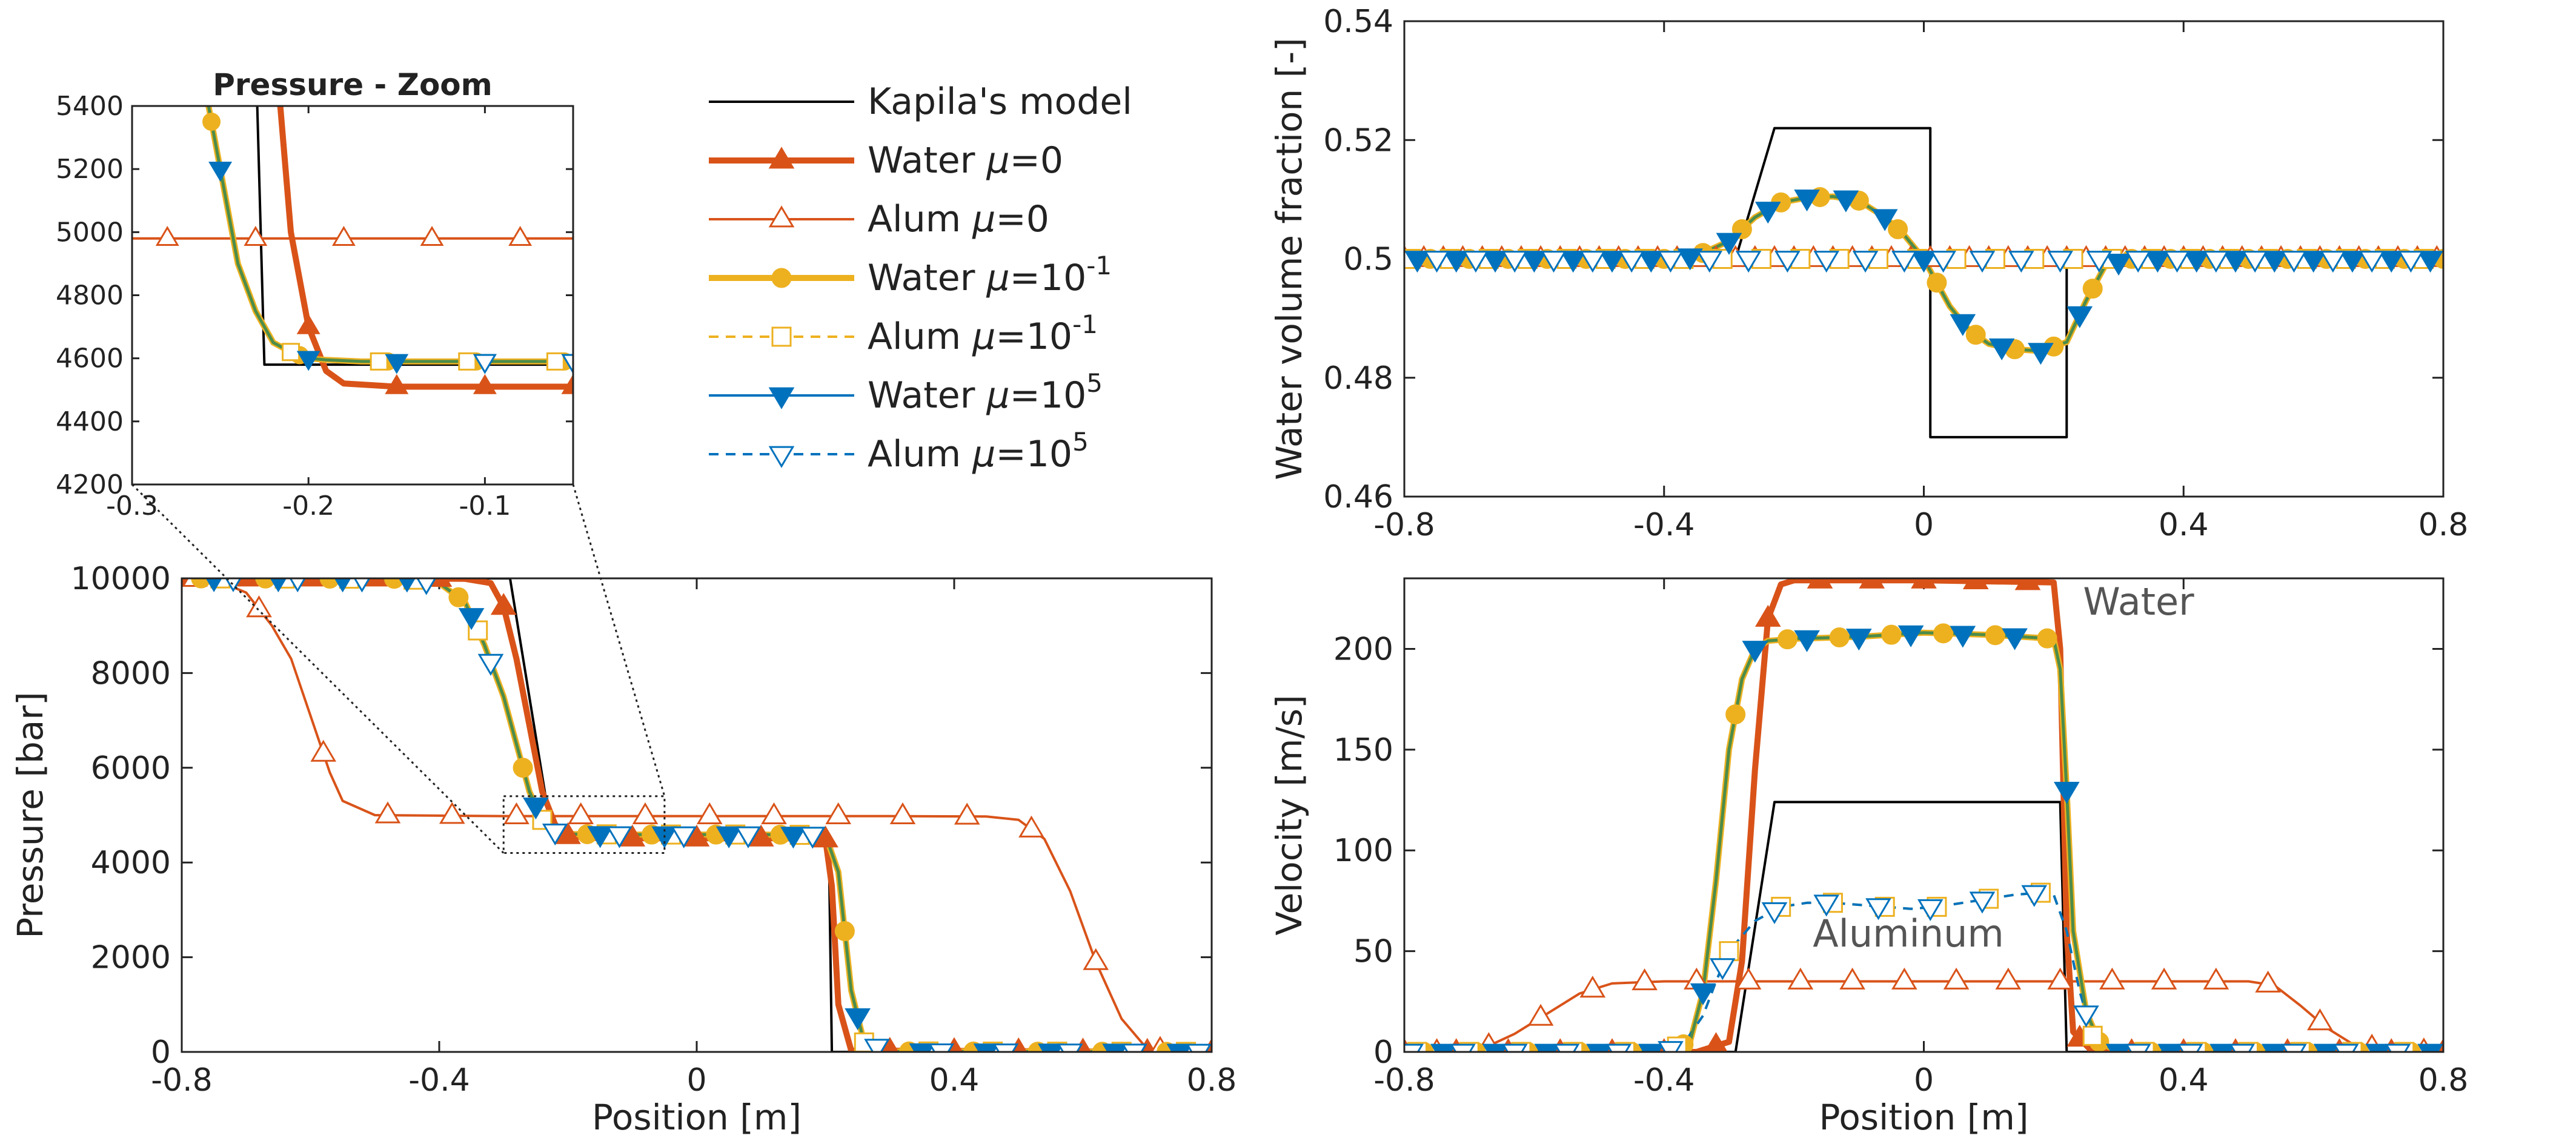  I want to click on x-axis-label: Position [m], so click(1923, 1117).